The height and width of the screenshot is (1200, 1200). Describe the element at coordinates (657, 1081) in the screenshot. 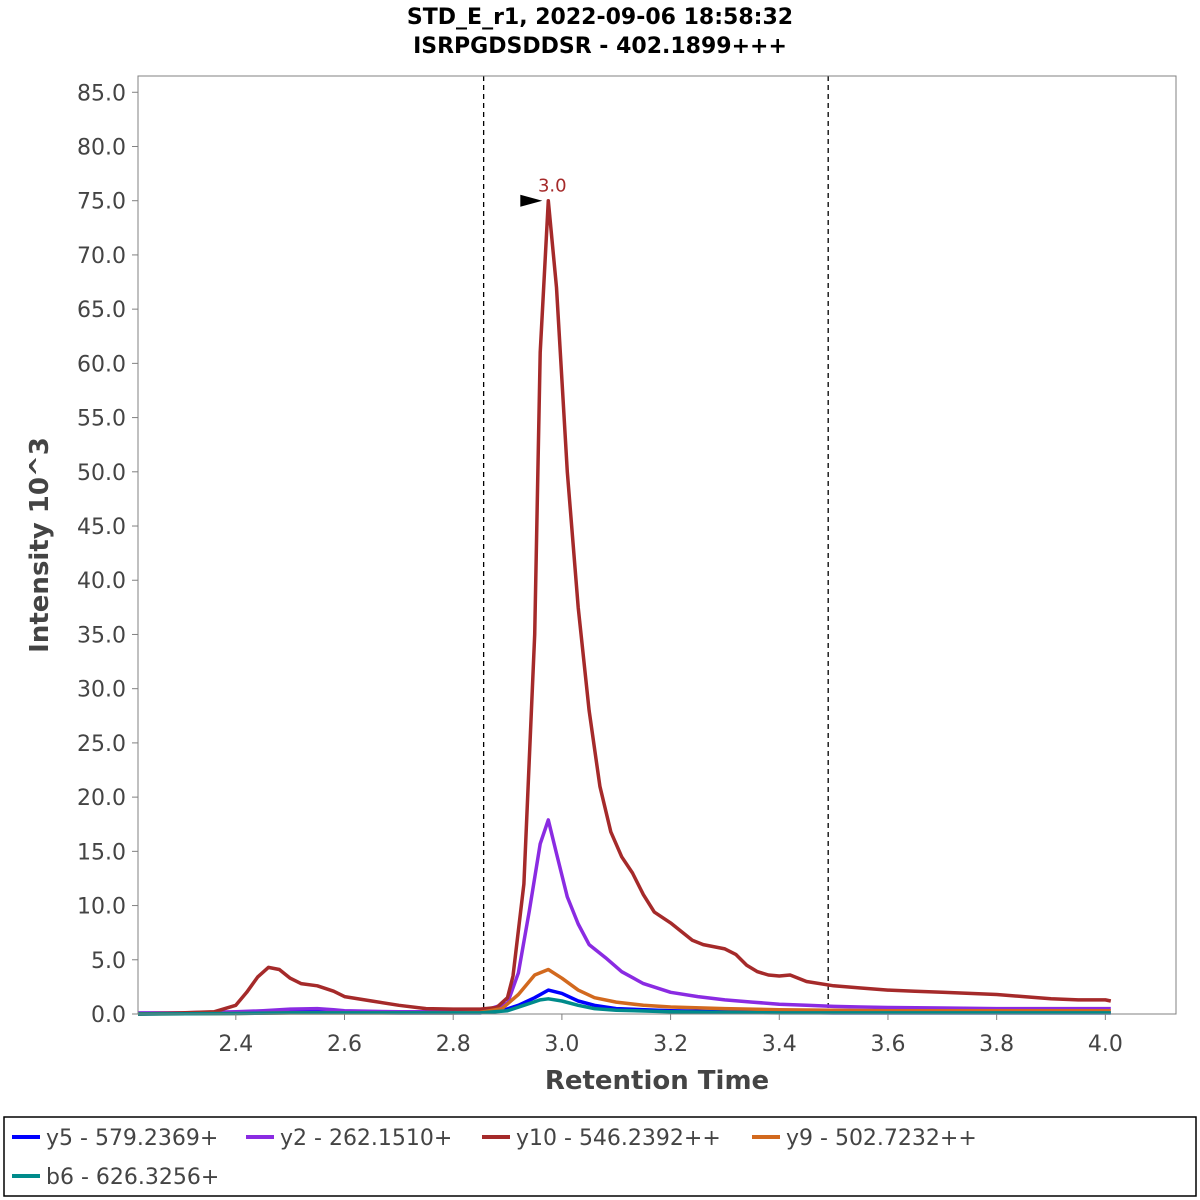

I see `x-axis-label: Retention Time` at that location.